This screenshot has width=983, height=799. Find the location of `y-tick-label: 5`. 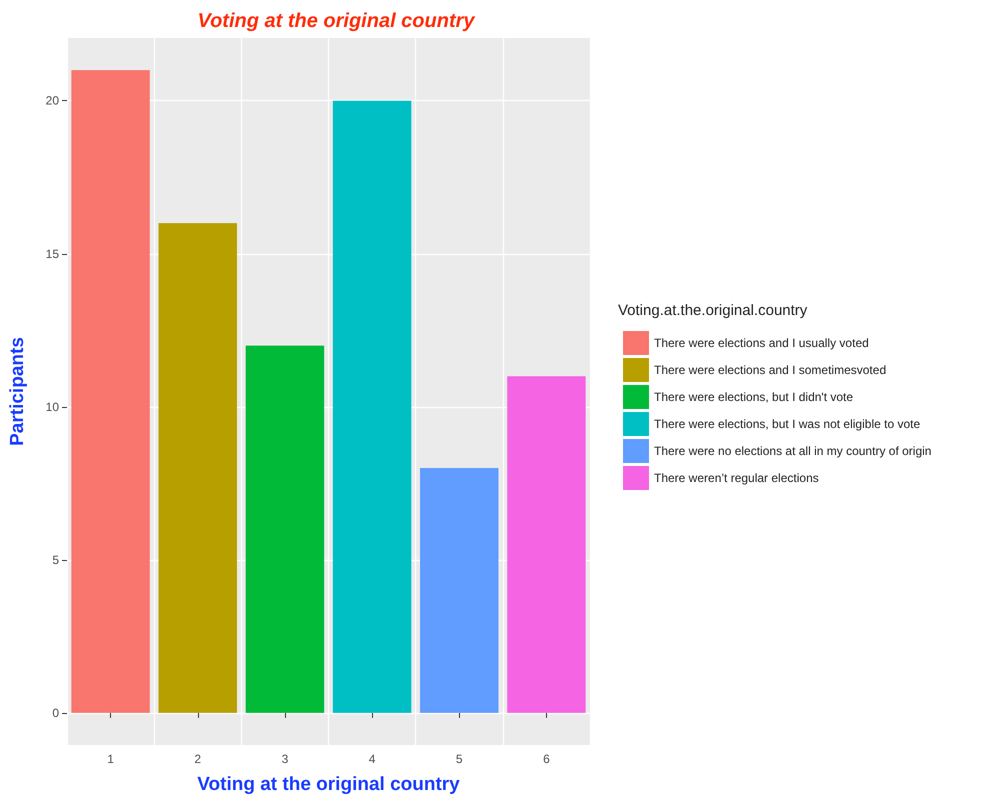

y-tick-label: 5 is located at coordinates (56, 559).